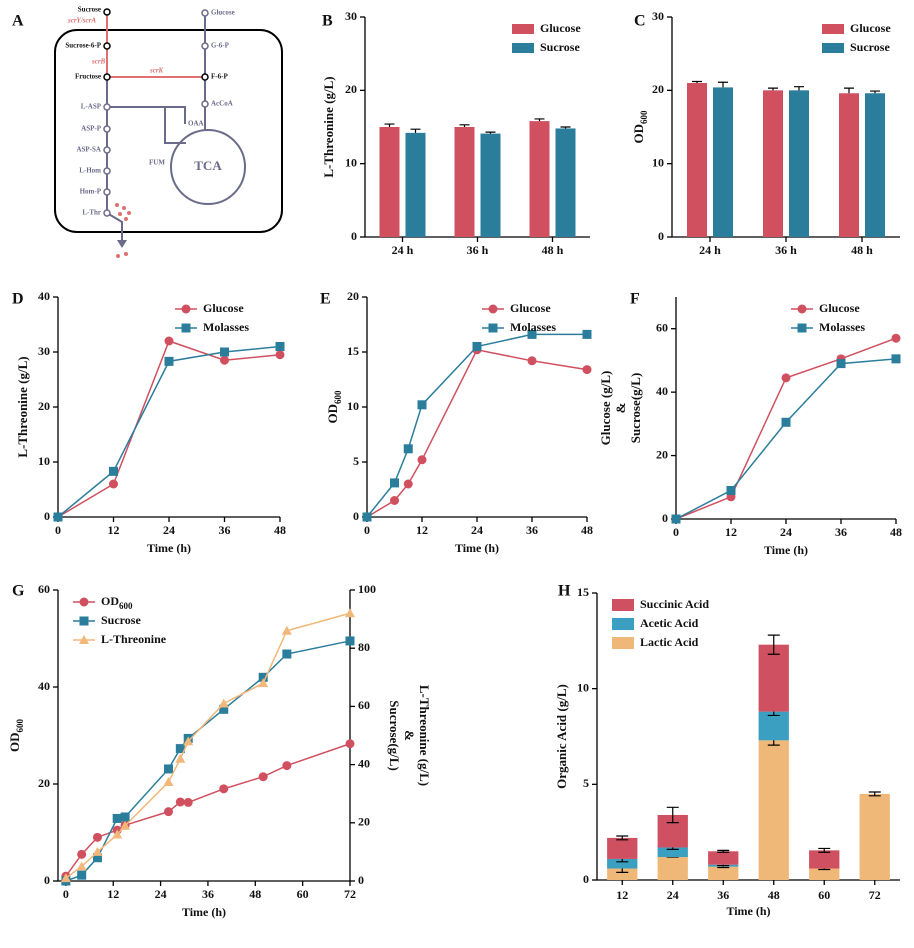 Image resolution: width=914 pixels, height=948 pixels. Describe the element at coordinates (83, 46) in the screenshot. I see `node-label: Sucrose-6-P` at that location.